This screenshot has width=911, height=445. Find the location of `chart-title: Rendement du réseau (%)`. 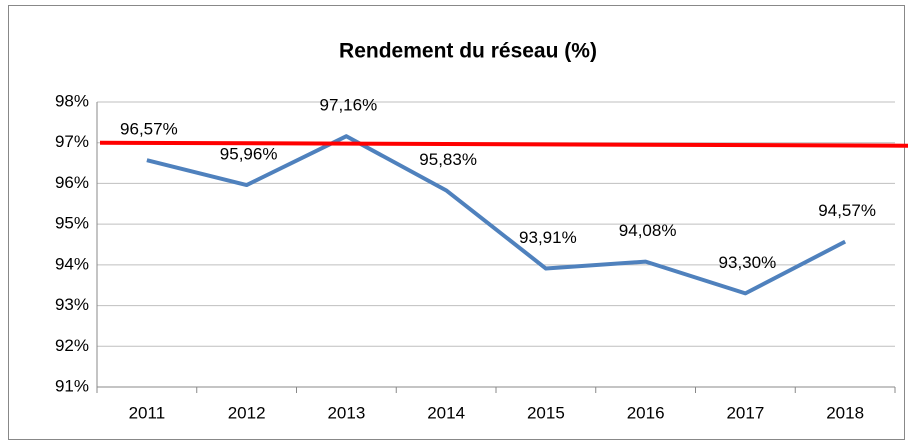

chart-title: Rendement du réseau (%) is located at coordinates (468, 51).